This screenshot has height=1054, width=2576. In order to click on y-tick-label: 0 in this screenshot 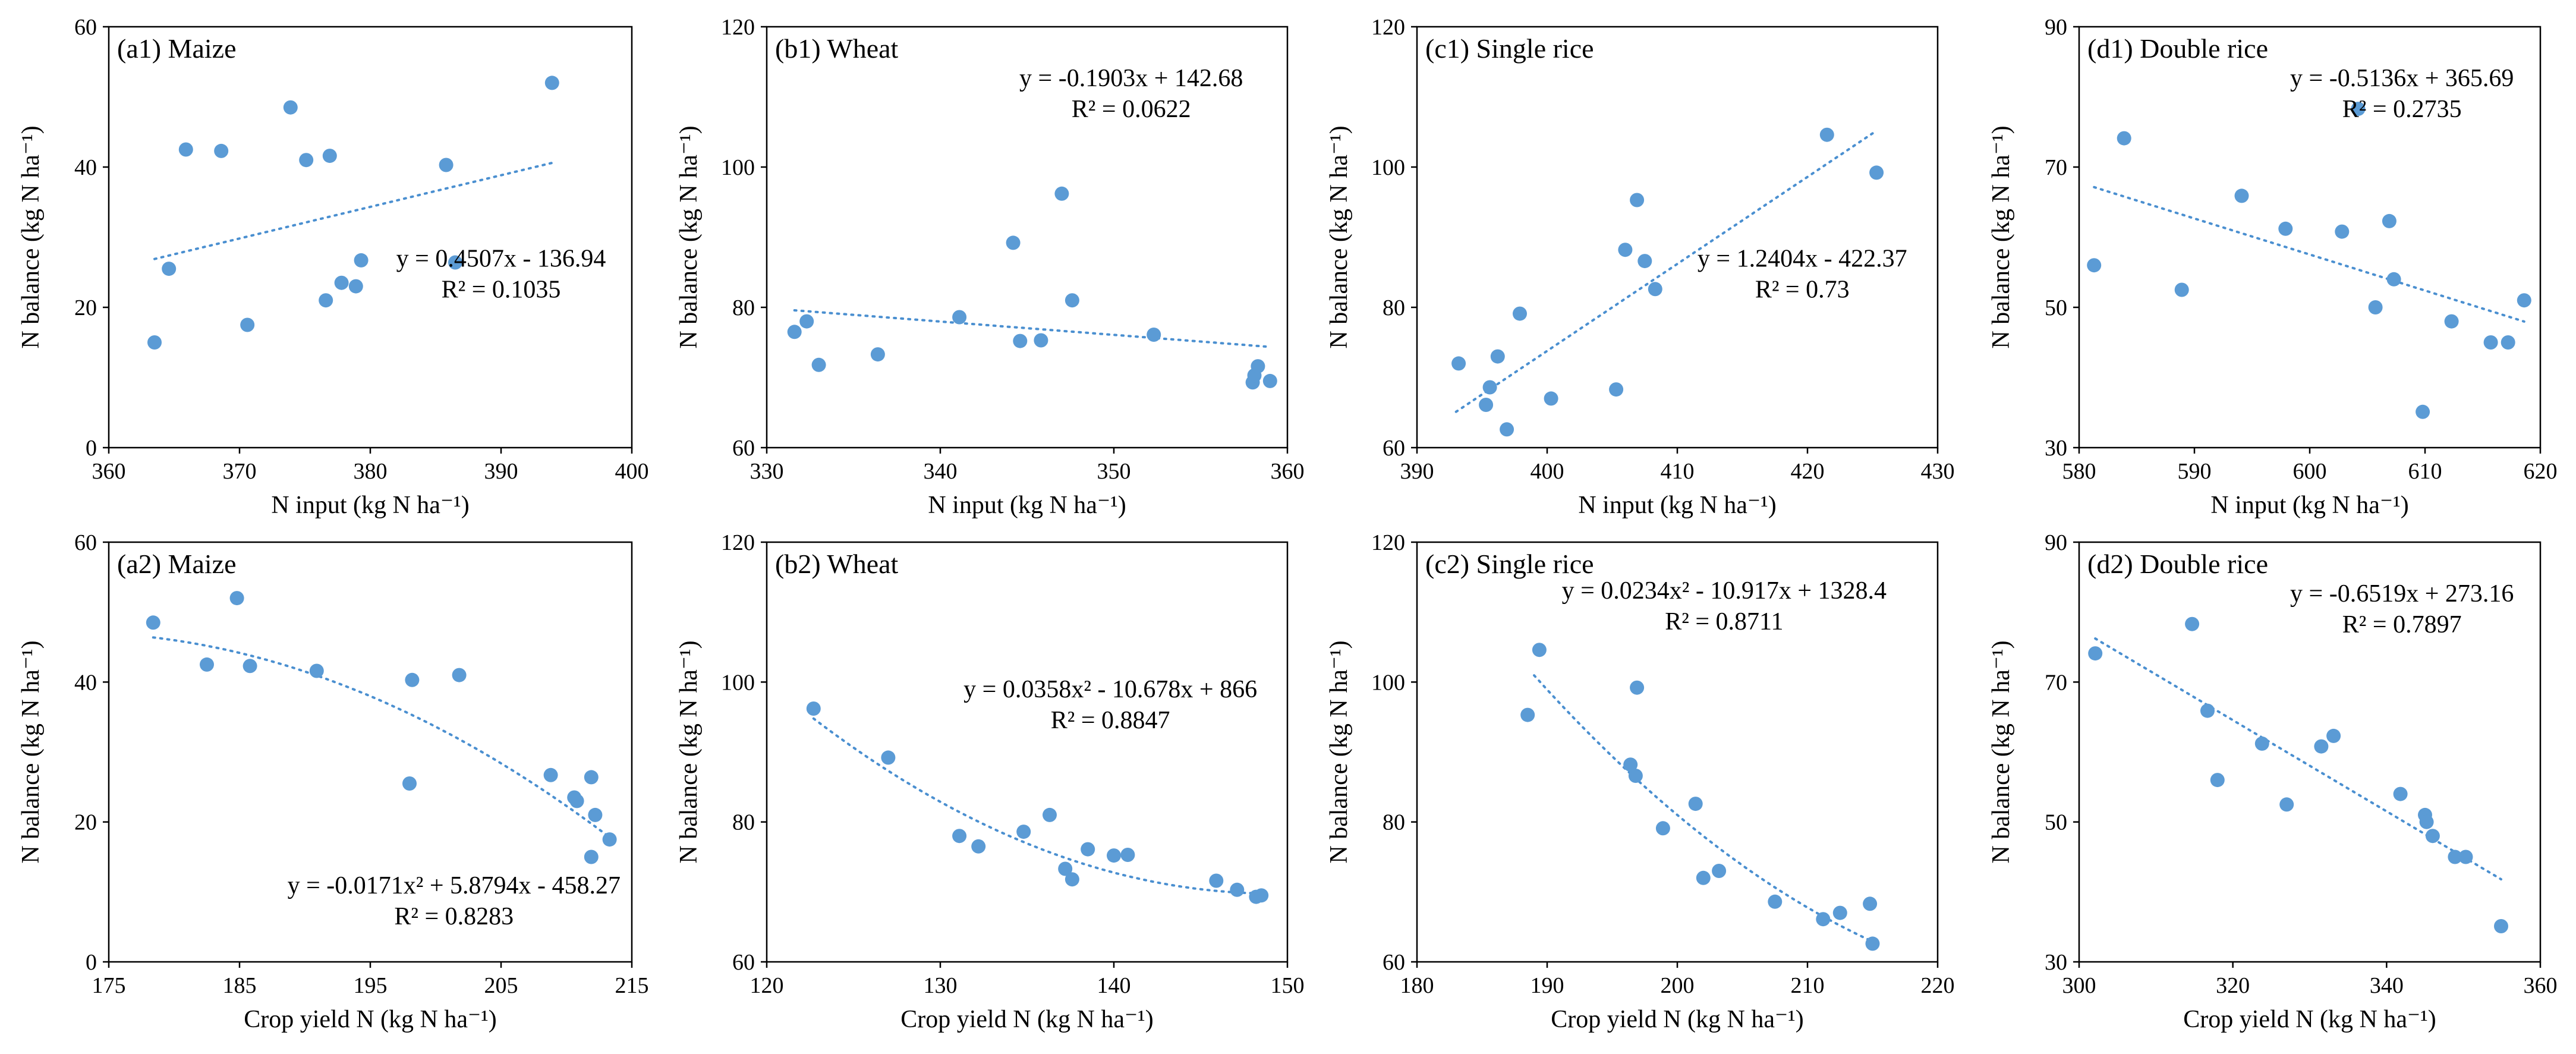, I will do `click(92, 962)`.